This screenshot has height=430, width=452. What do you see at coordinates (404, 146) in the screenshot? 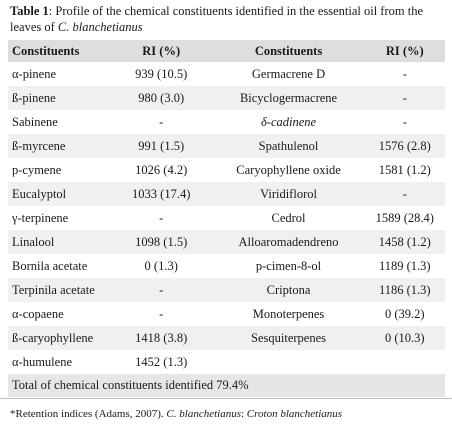
I see `cell-ri: 1576 (2.8)` at bounding box center [404, 146].